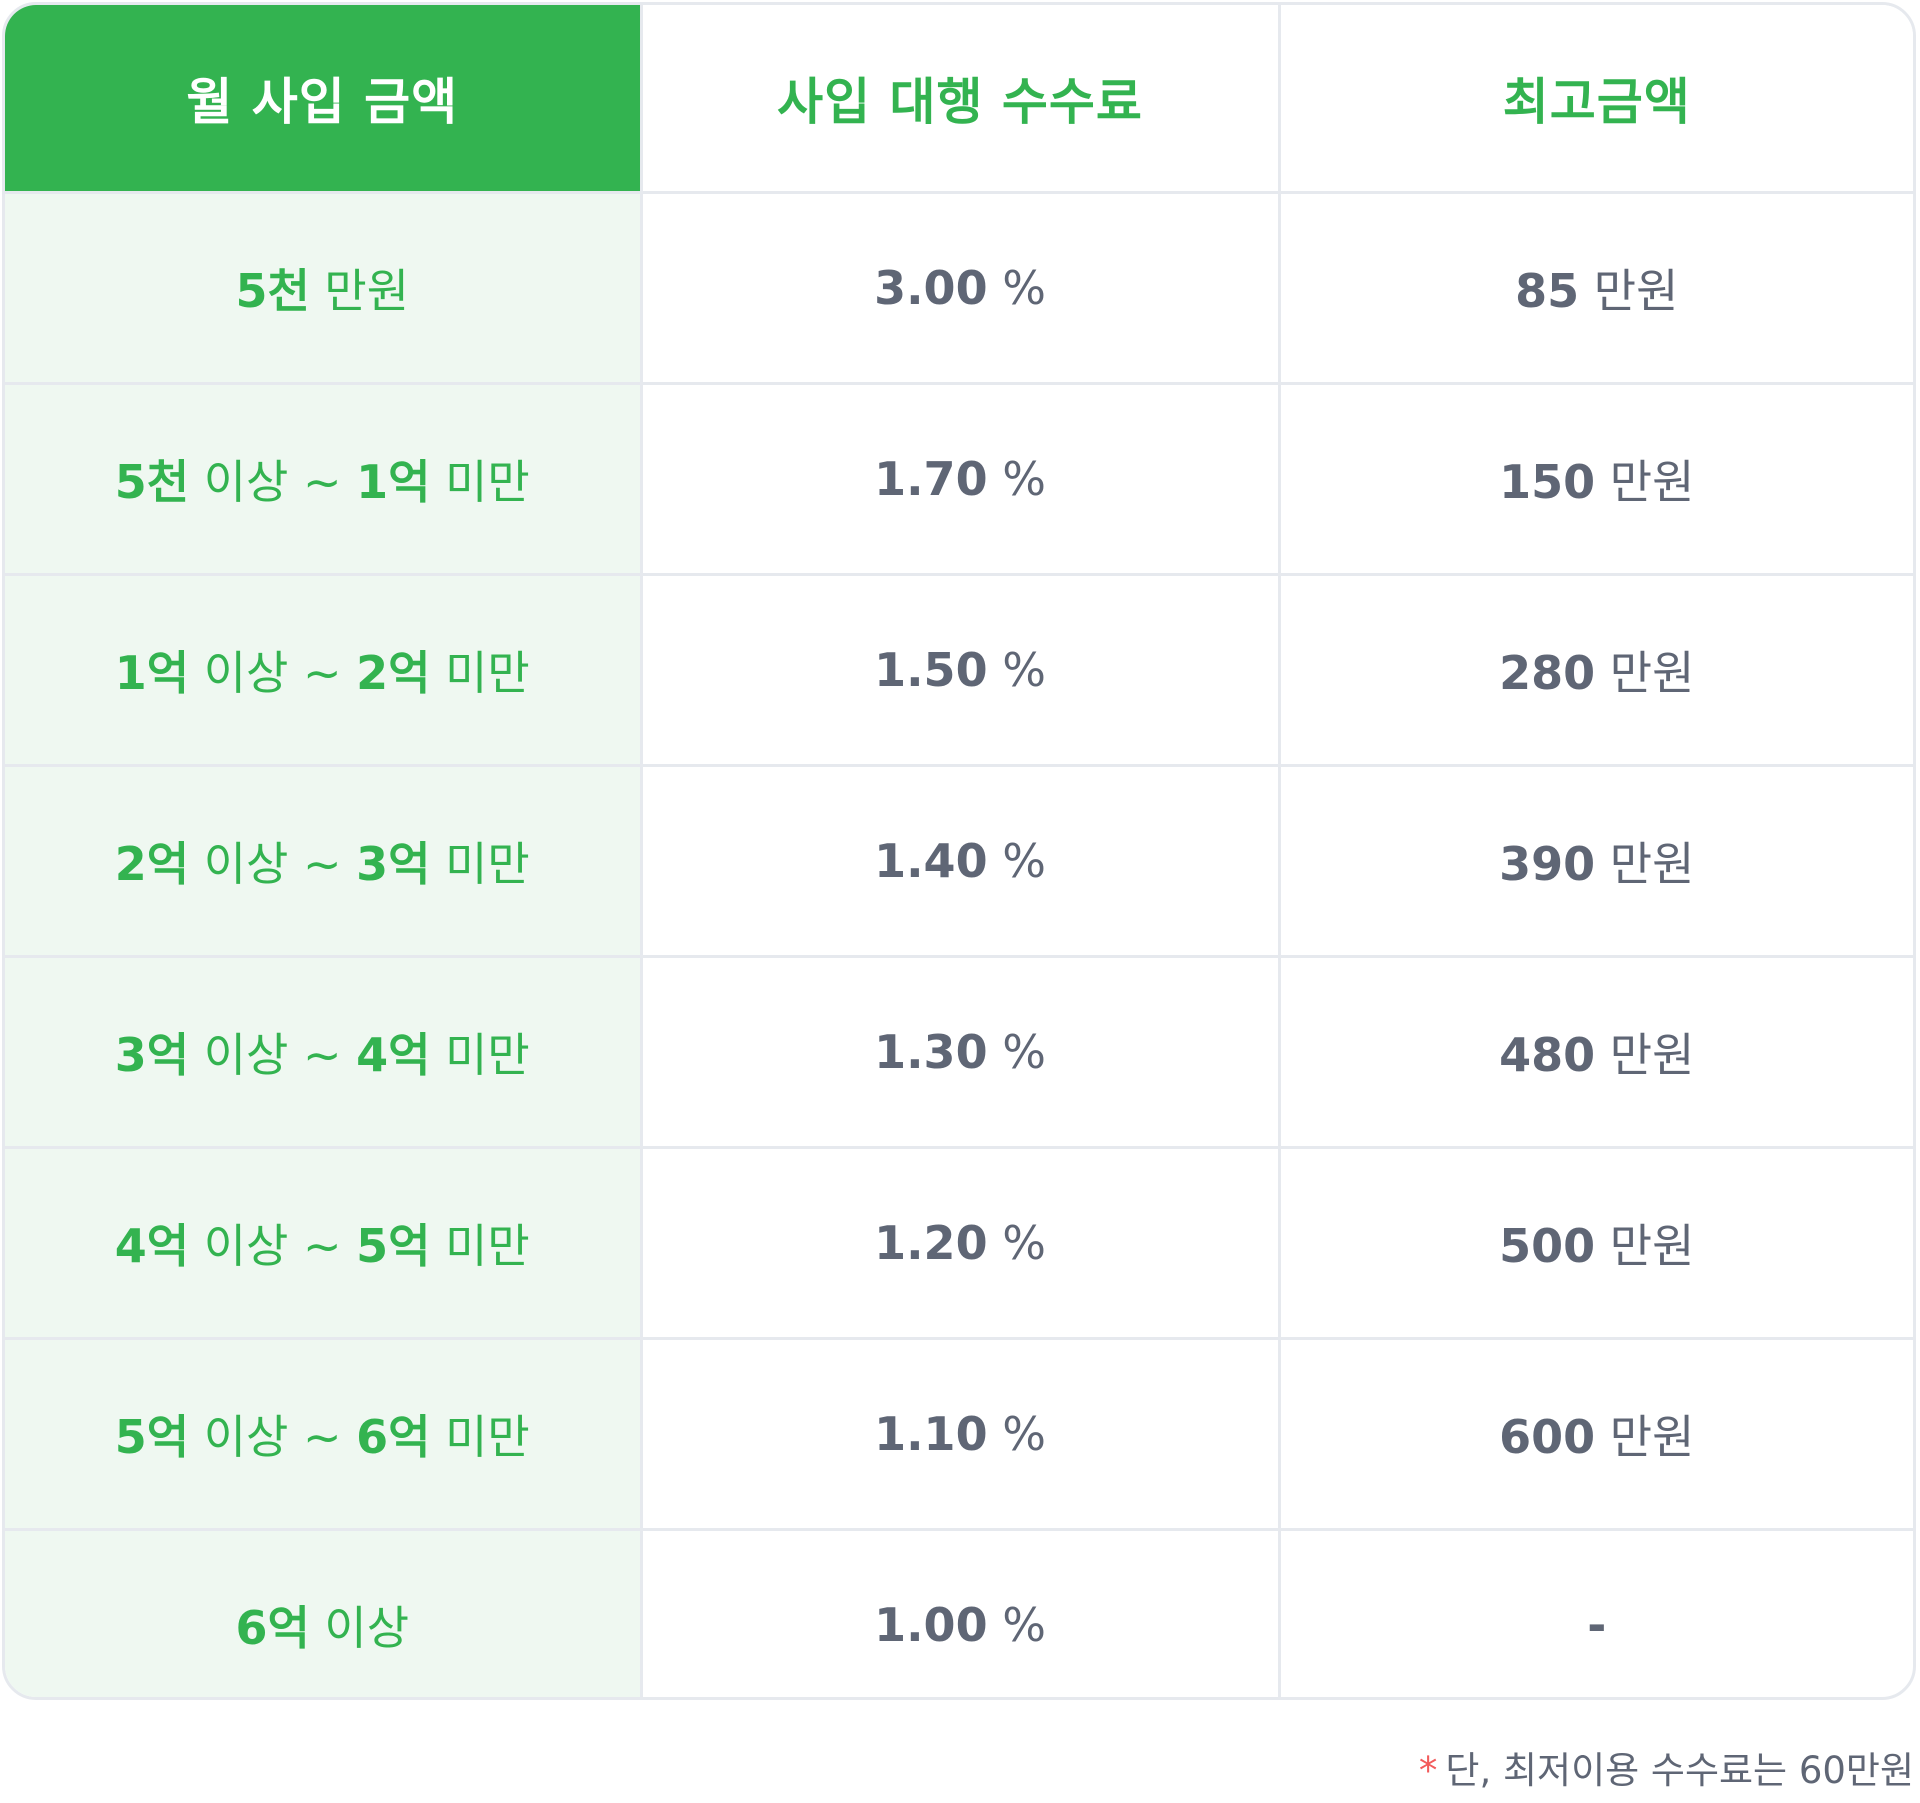  I want to click on table-row: 6억 이상 1.00 % -, so click(959, 1613).